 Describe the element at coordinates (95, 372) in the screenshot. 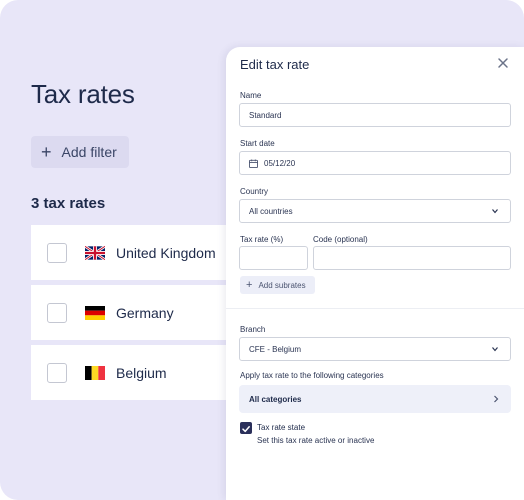

I see `belgium-flag-icon` at that location.